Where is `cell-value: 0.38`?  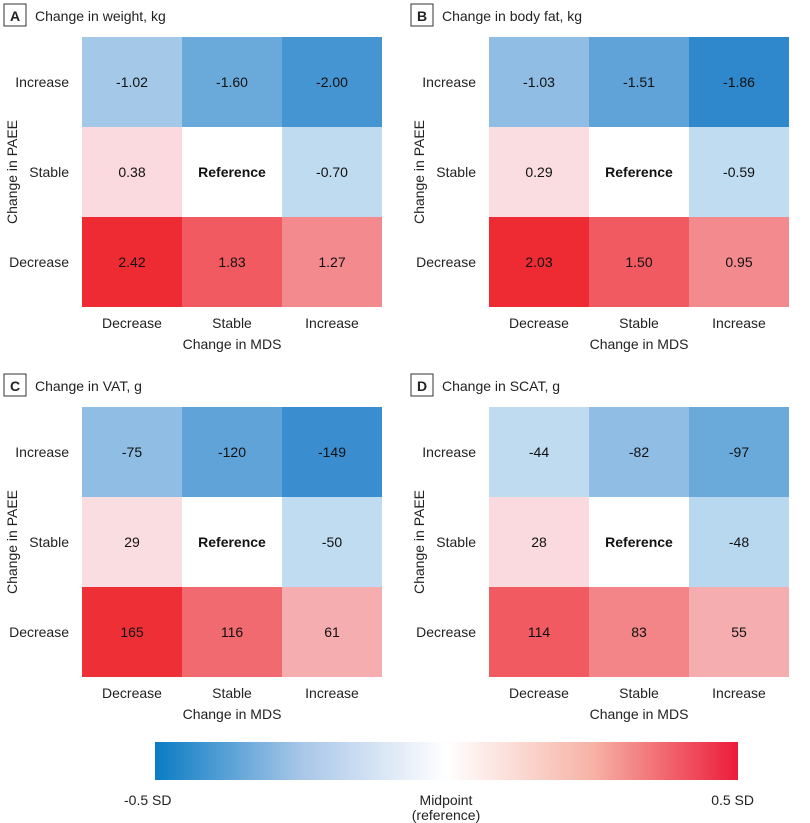
cell-value: 0.38 is located at coordinates (131, 172).